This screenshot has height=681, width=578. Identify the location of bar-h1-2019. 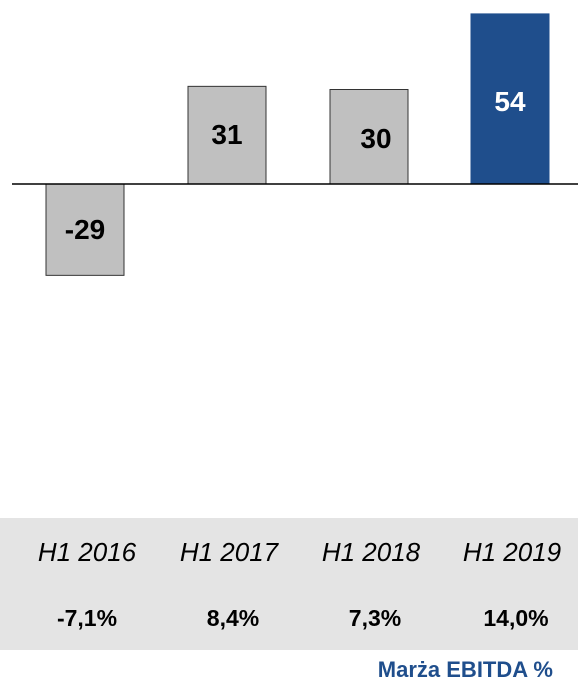
(510, 99).